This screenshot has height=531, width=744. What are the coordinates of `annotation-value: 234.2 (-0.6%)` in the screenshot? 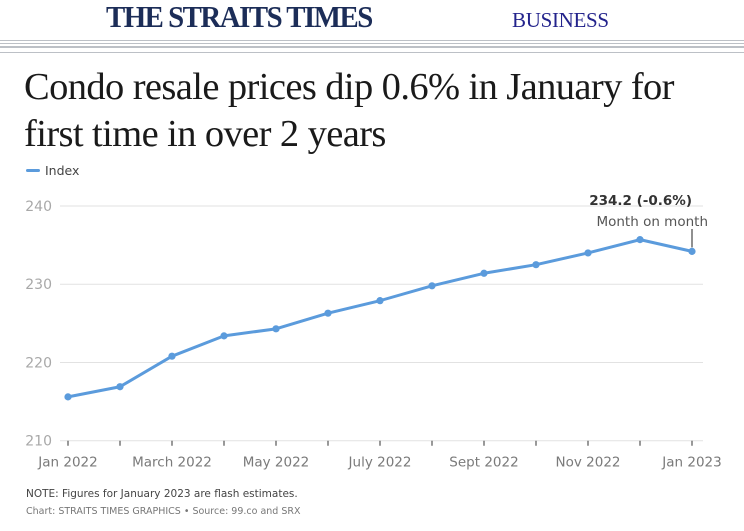 It's located at (640, 201).